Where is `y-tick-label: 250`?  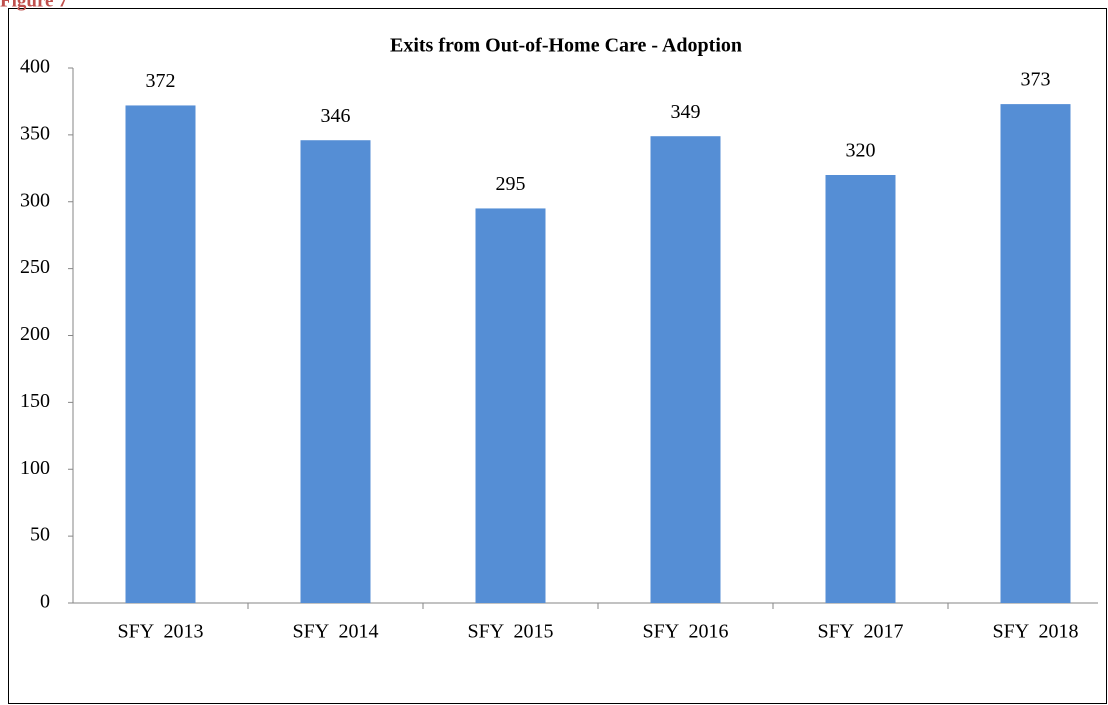
y-tick-label: 250 is located at coordinates (35, 267).